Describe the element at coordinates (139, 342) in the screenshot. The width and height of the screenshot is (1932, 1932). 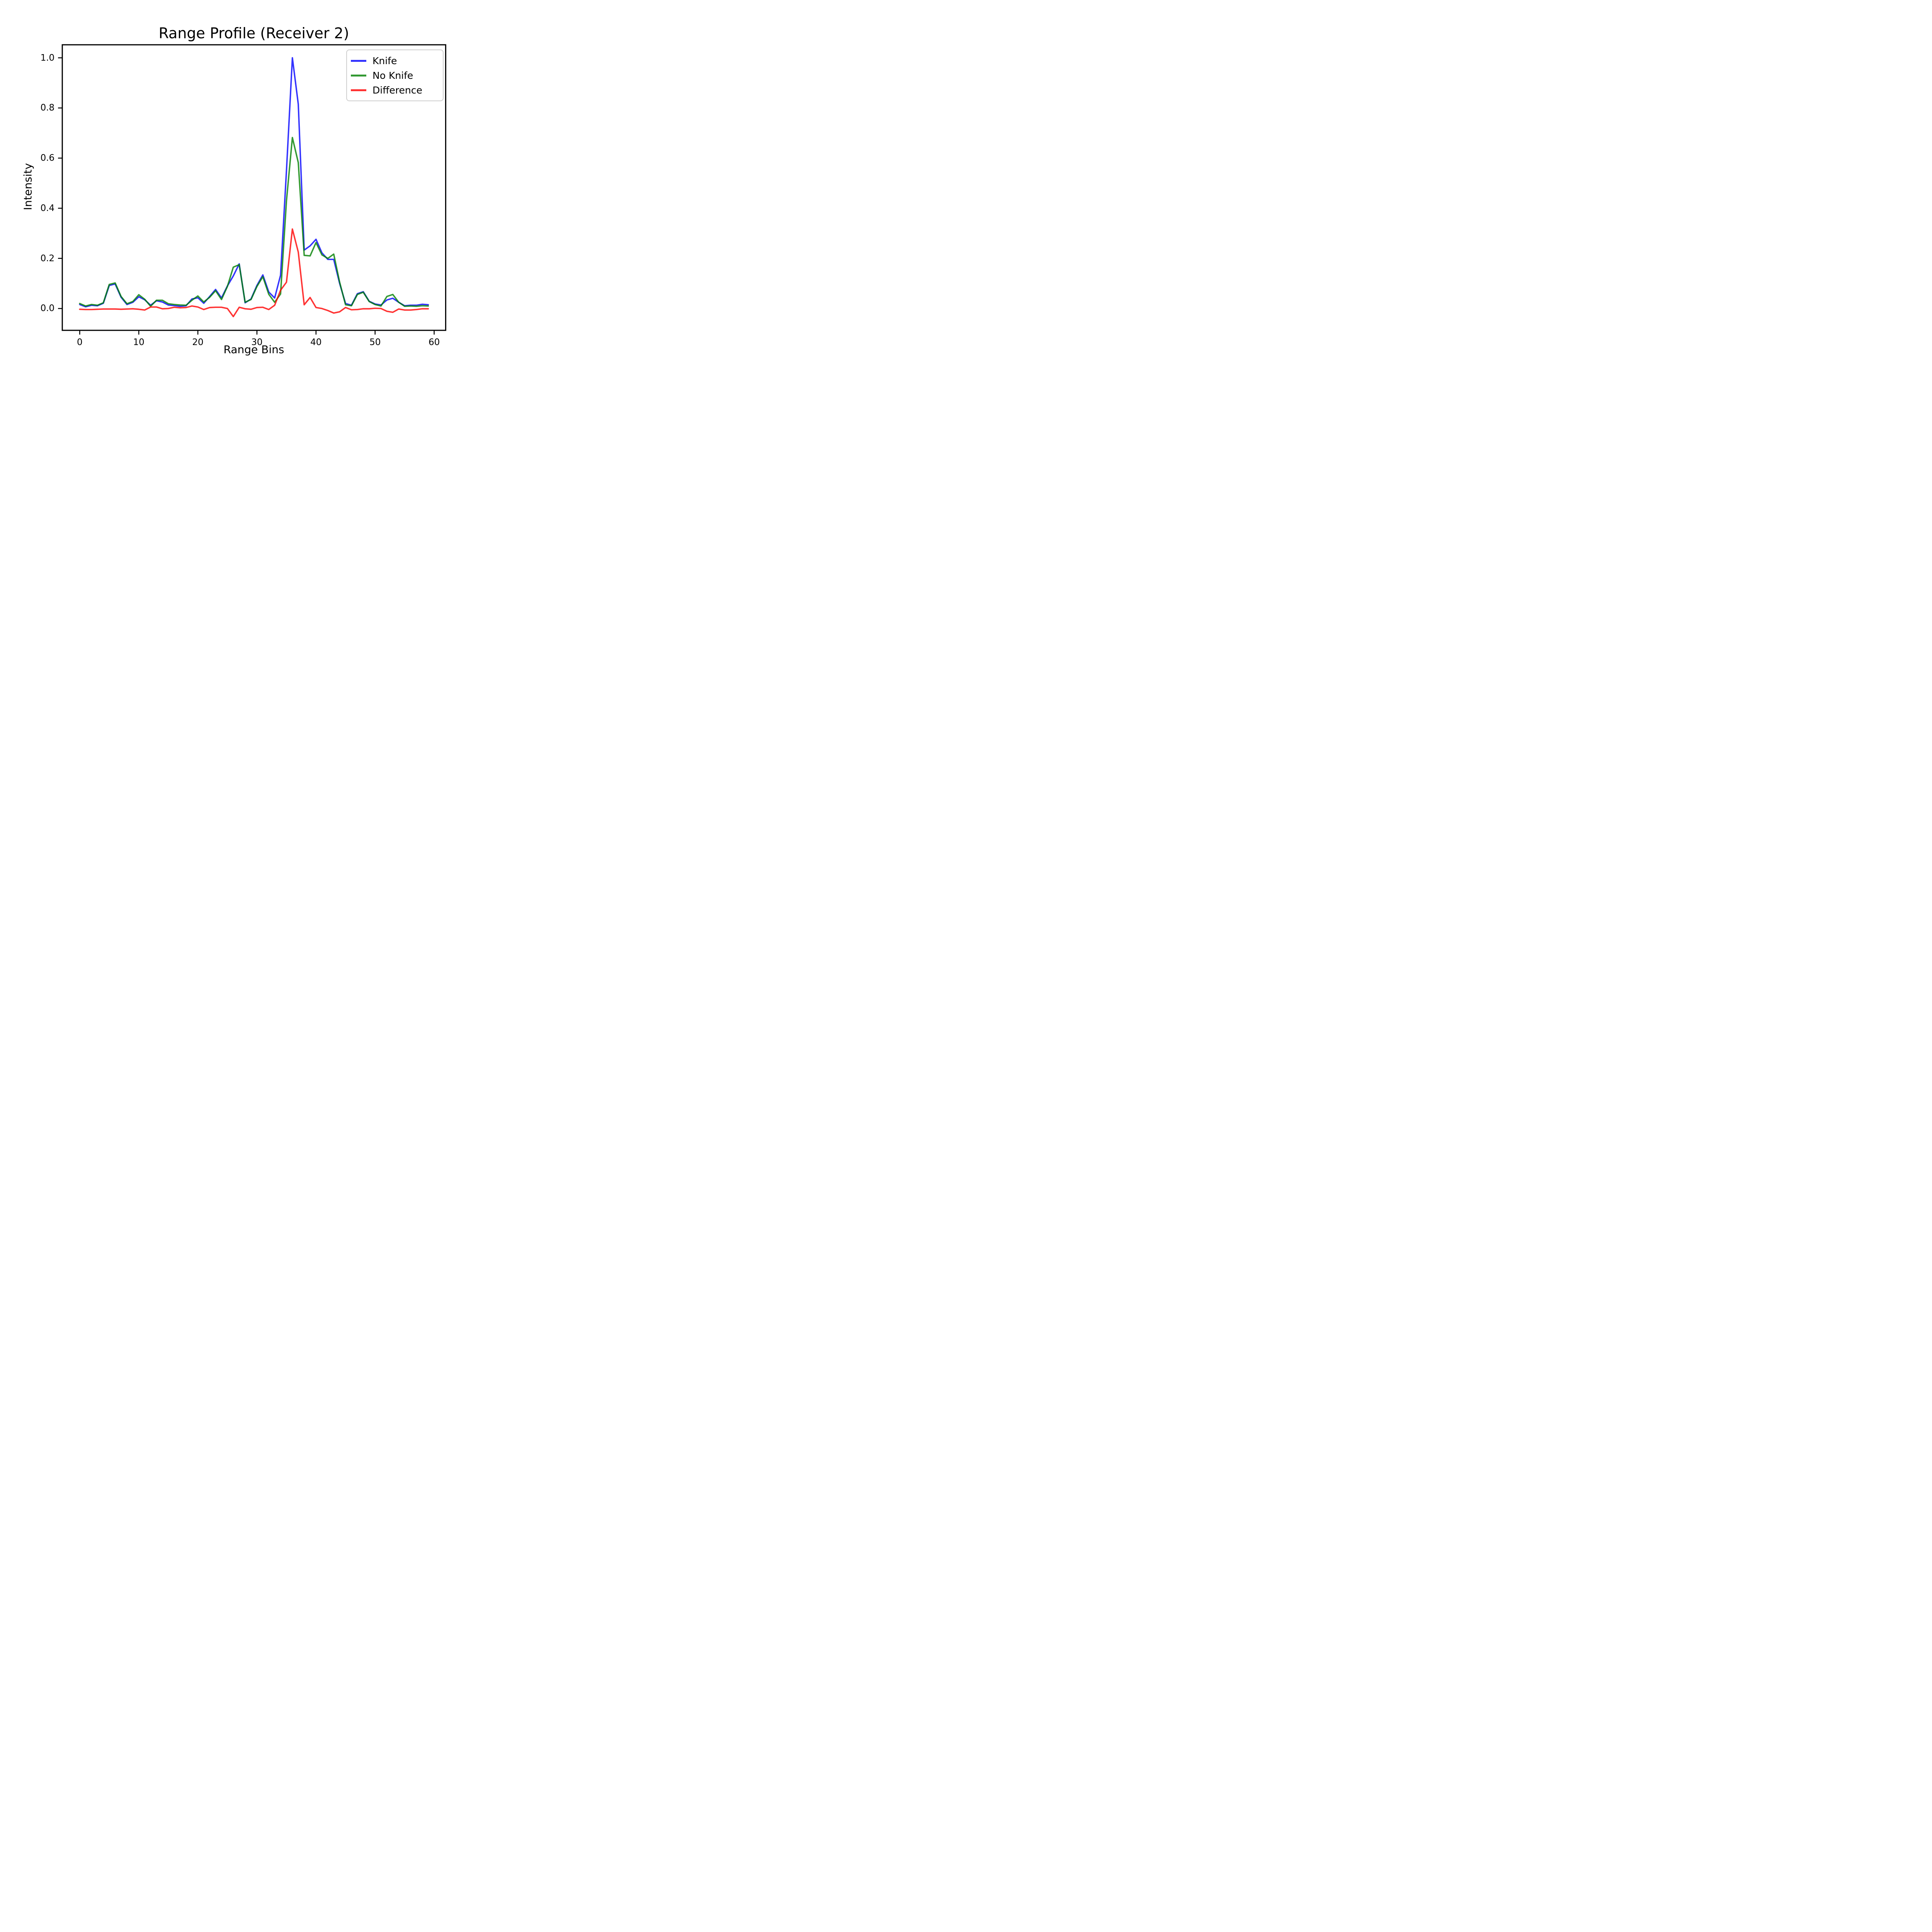
I see `x-tick-label: 10` at that location.